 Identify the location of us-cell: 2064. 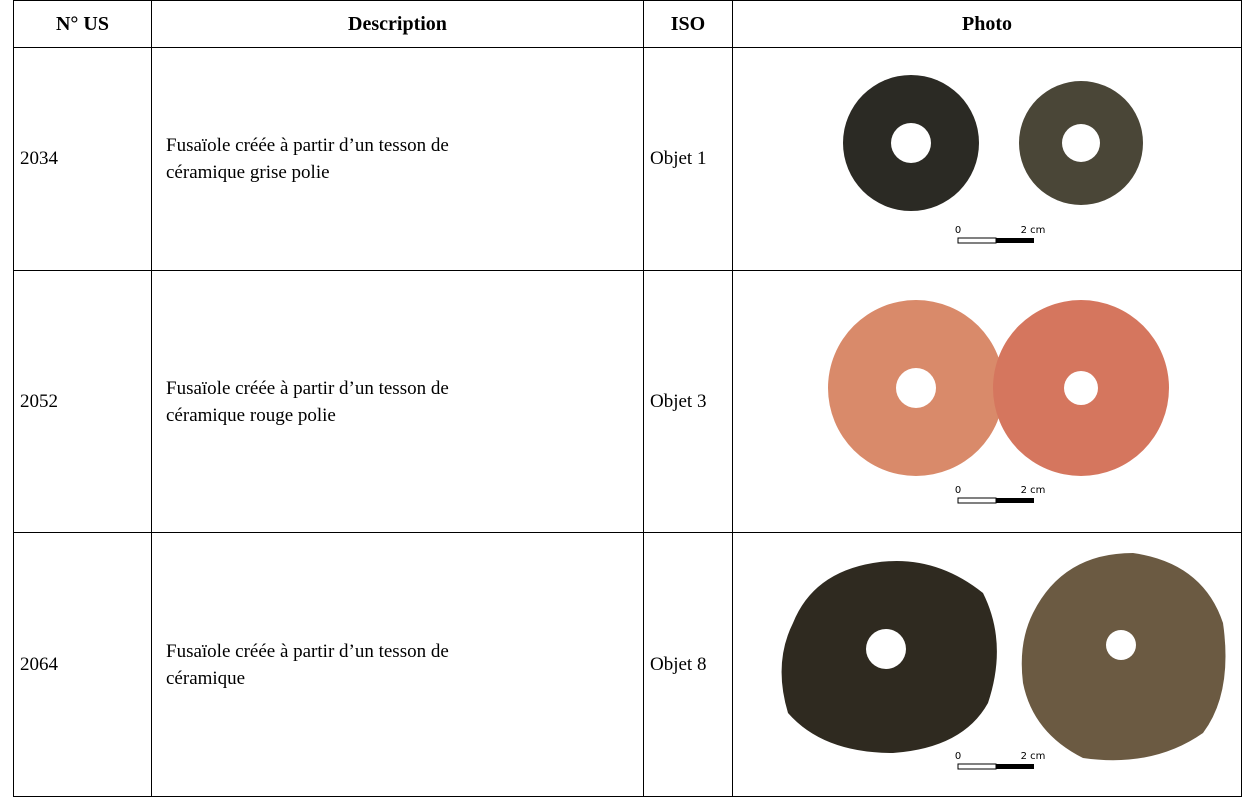
(82, 664).